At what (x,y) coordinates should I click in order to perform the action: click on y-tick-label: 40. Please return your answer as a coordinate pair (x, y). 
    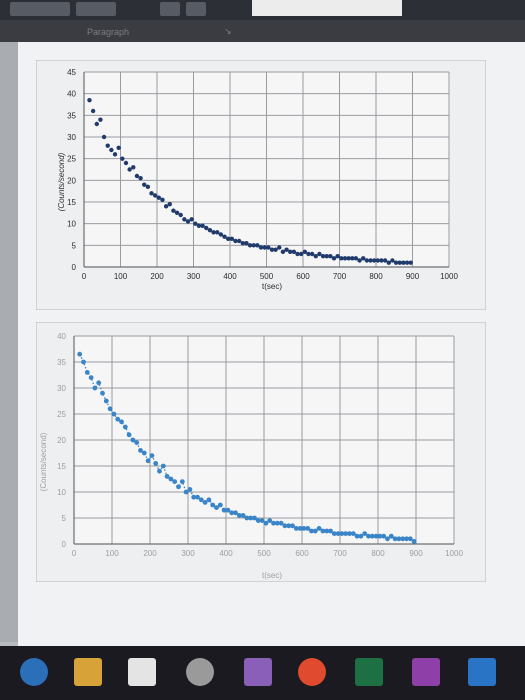
    Looking at the image, I should click on (71, 94).